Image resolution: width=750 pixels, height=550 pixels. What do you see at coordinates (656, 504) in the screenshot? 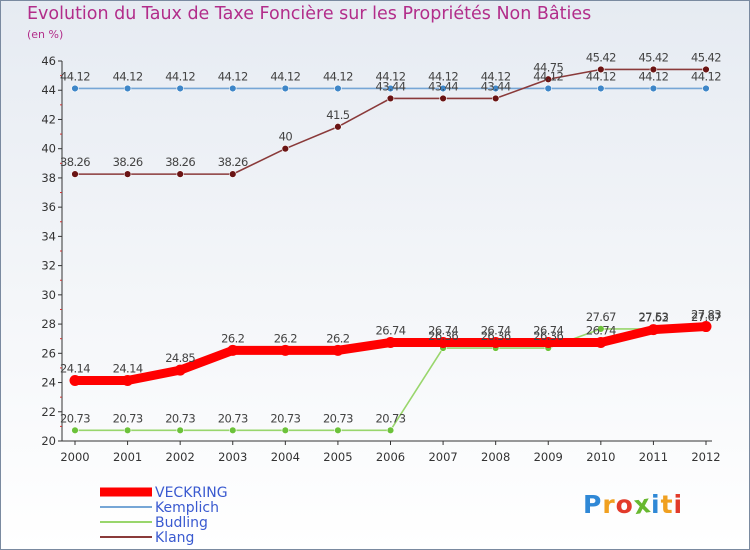
I see `logo-letter: i` at bounding box center [656, 504].